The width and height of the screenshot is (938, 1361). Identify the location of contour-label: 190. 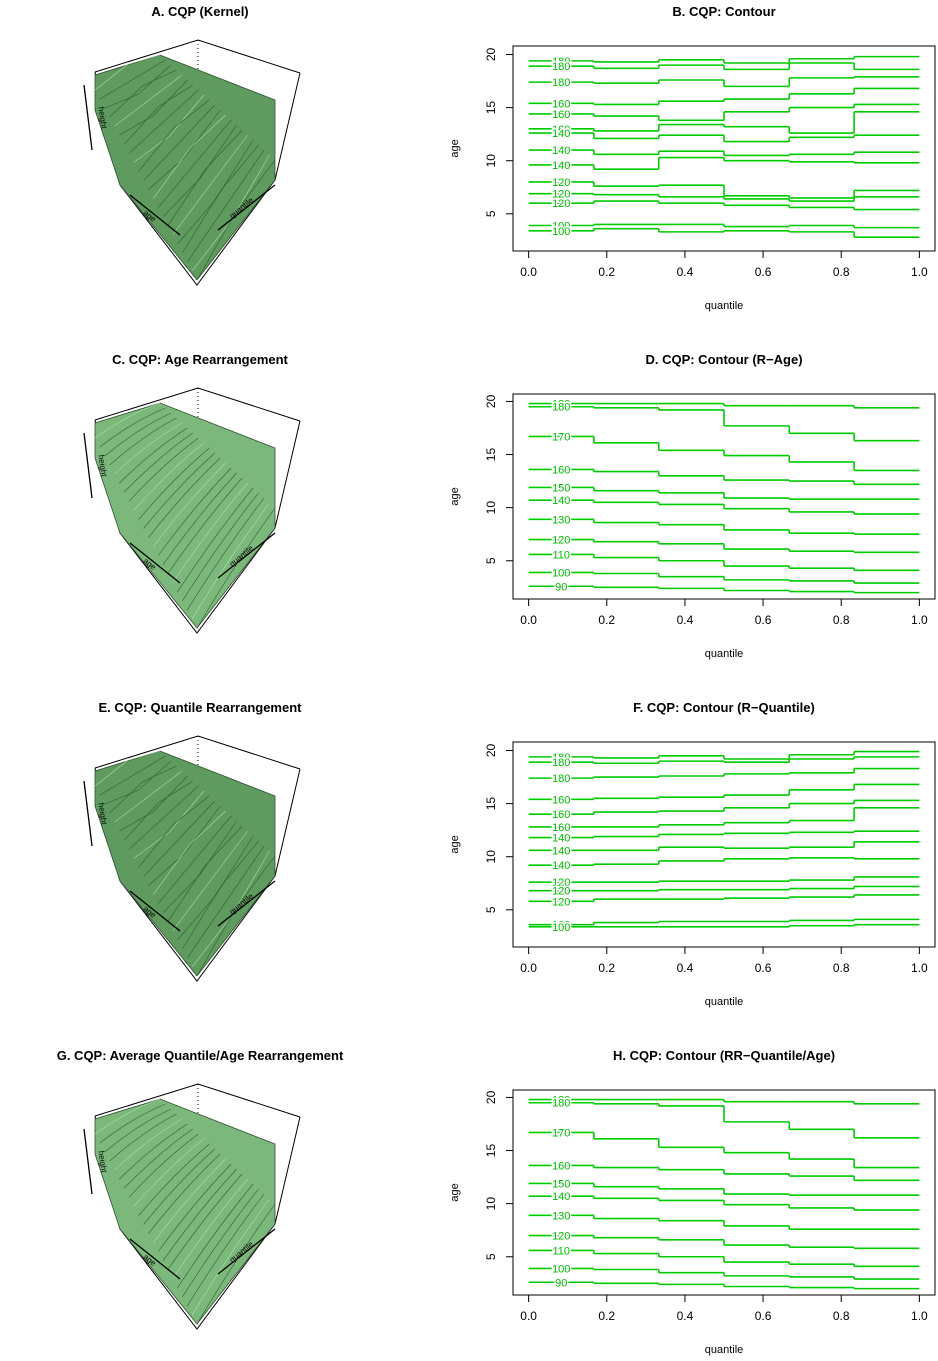
(561, 1101).